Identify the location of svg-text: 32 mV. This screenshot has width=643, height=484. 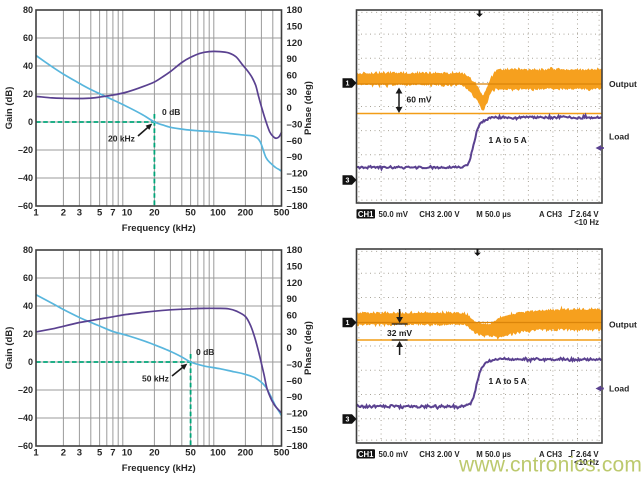
(399, 333).